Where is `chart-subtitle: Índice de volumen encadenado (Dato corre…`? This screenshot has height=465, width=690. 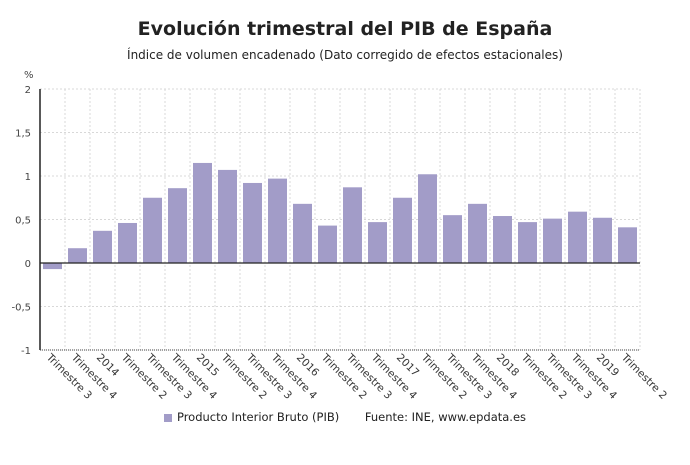 chart-subtitle: Índice de volumen encadenado (Dato corre… is located at coordinates (345, 55).